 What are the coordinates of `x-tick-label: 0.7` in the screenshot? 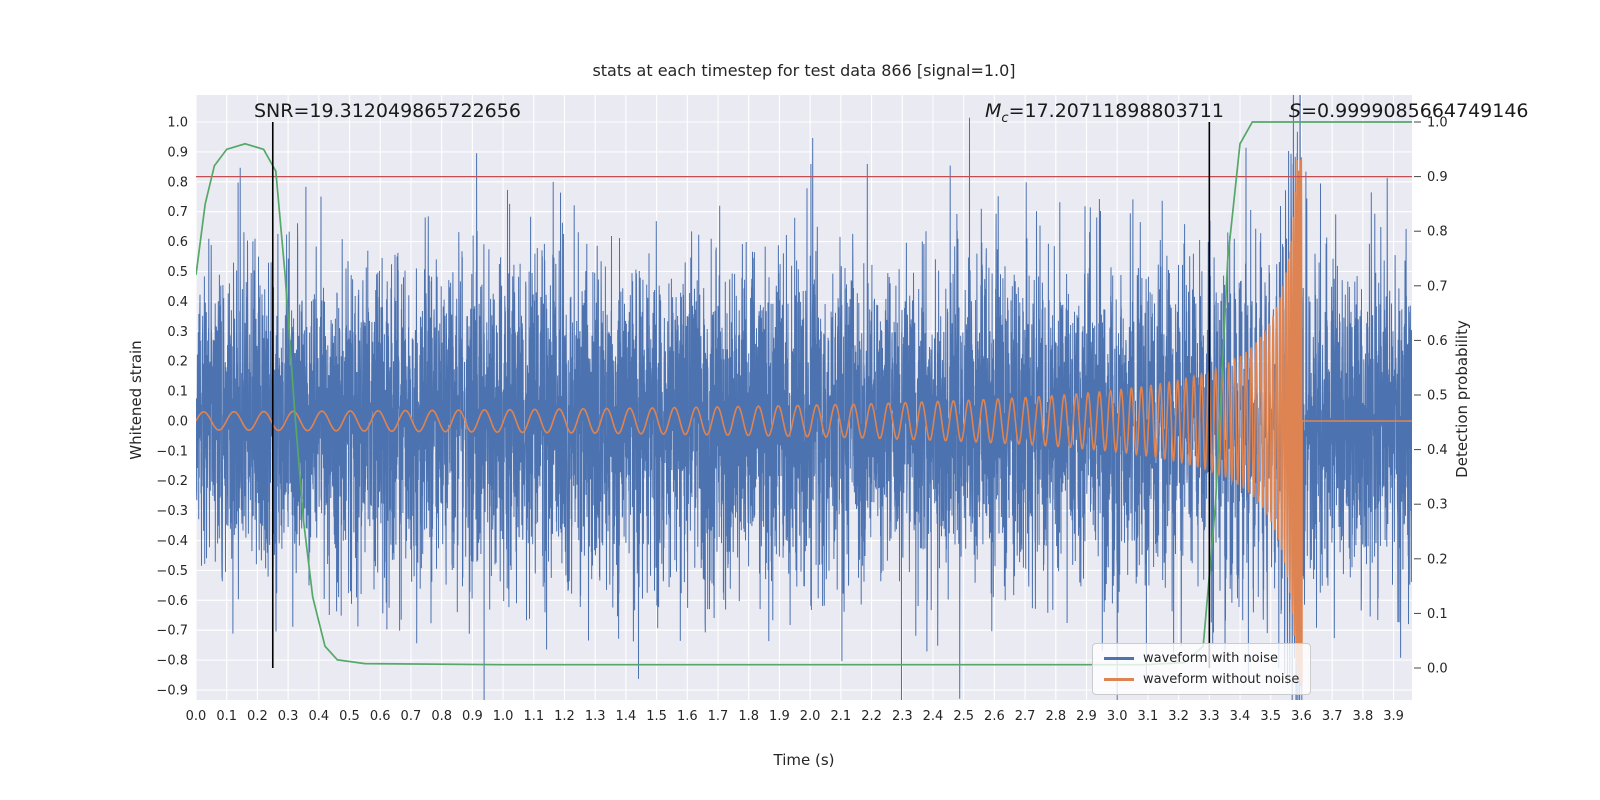 It's located at (411, 716).